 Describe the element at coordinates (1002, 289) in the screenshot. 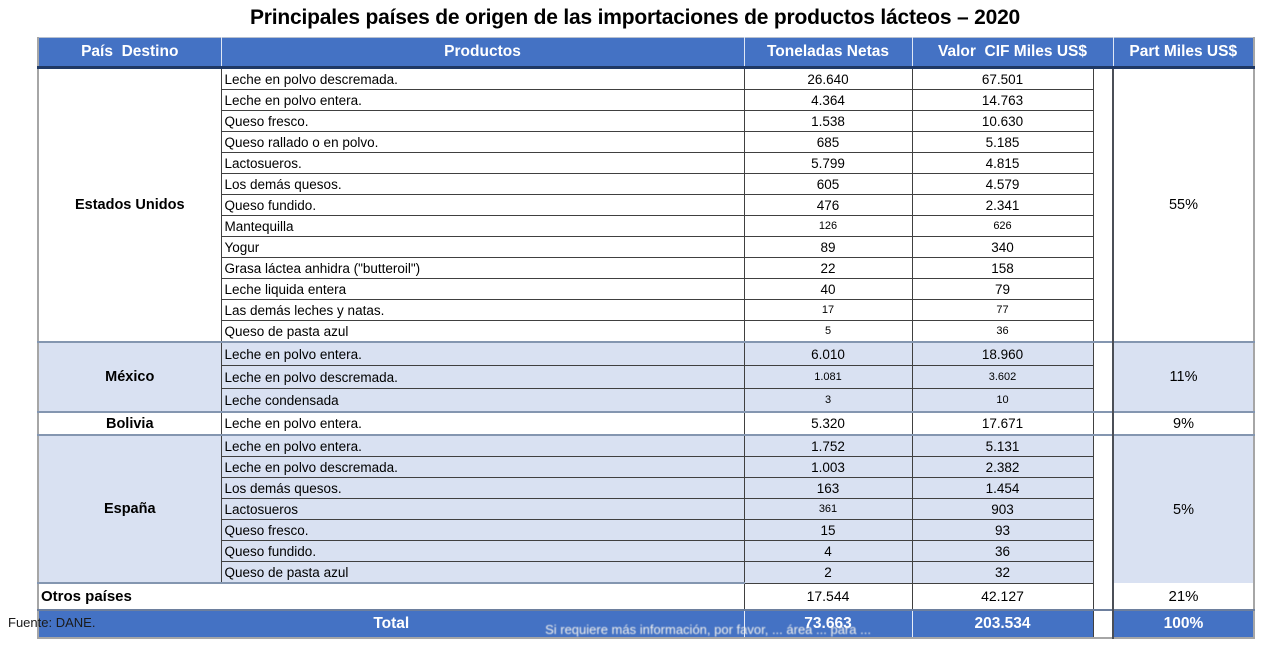

I see `value-cell: 79` at that location.